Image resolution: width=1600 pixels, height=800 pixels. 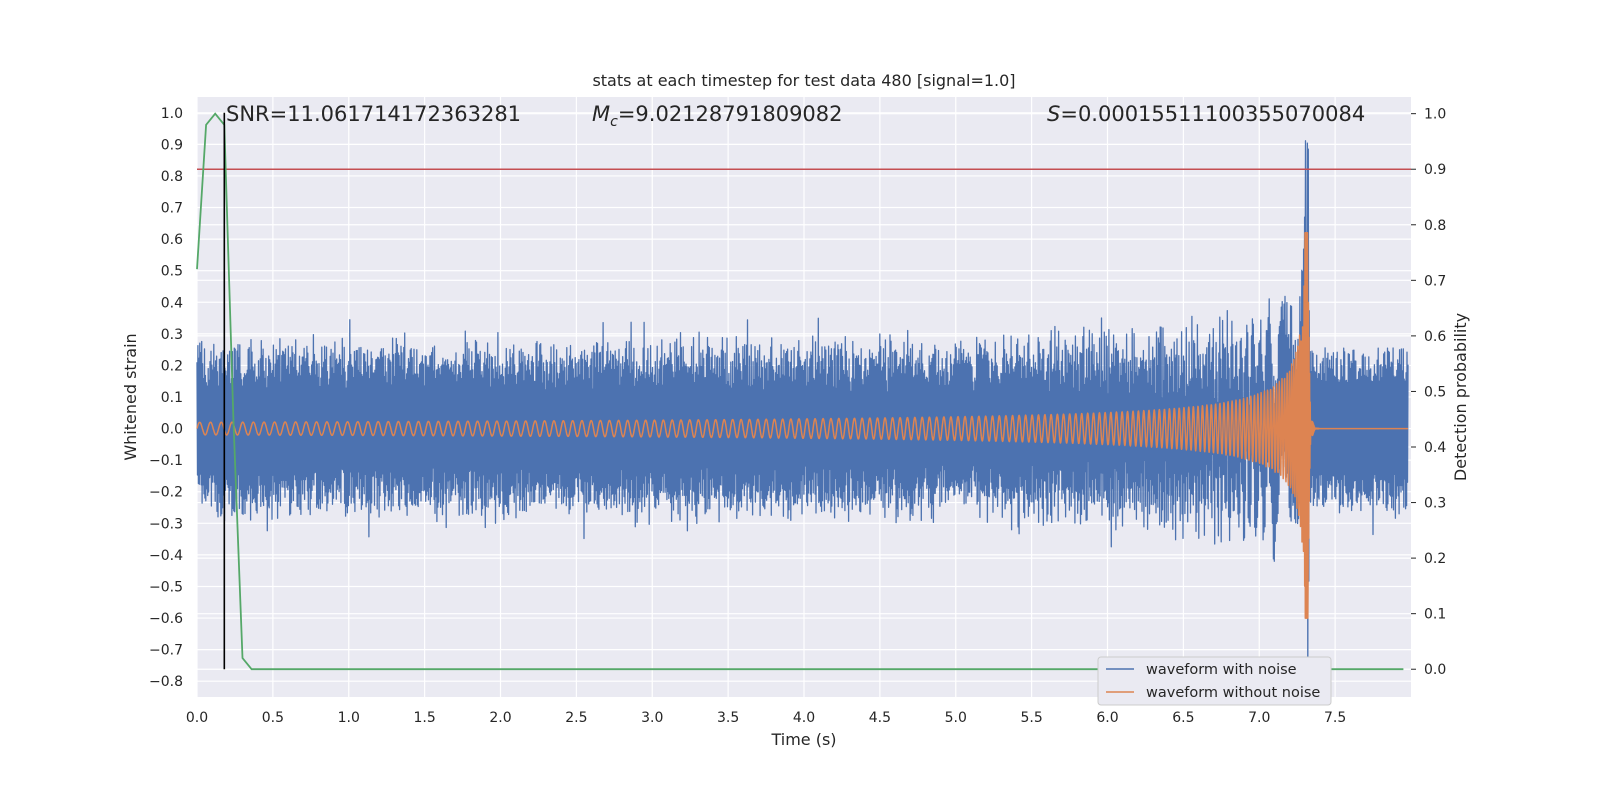 I want to click on snr-annotation: SNR=11.061714172363281, so click(x=373, y=114).